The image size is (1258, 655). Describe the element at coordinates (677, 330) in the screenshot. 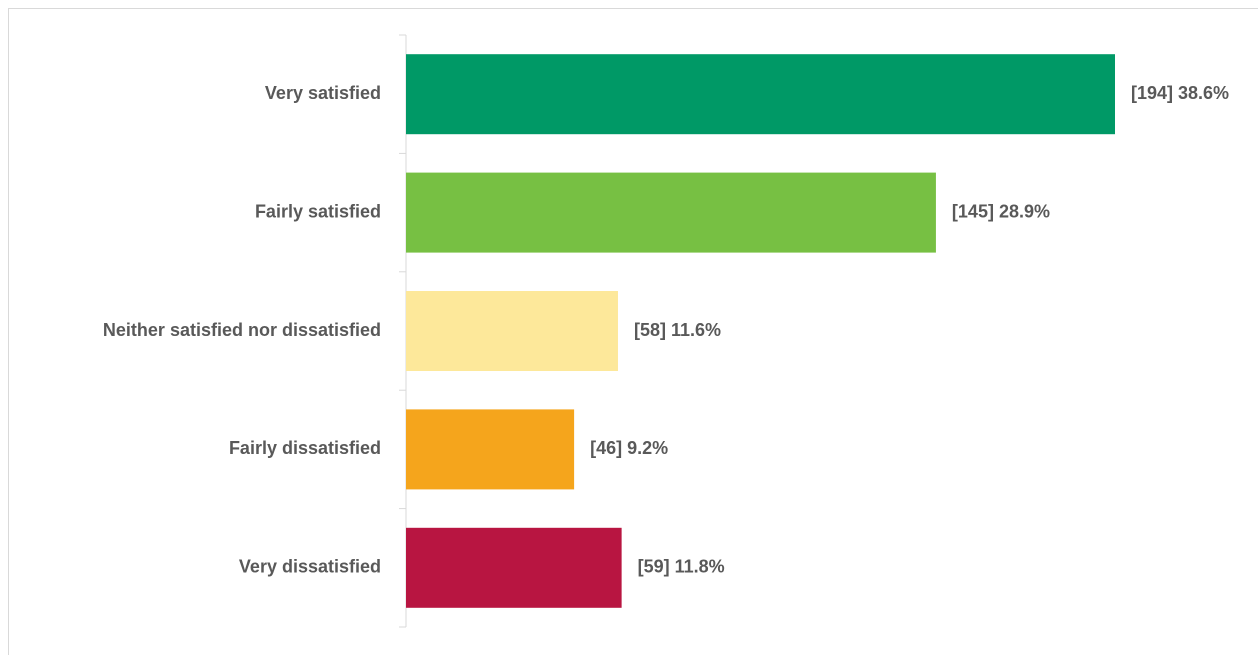

I see `data-label: [58] 11.6%` at that location.